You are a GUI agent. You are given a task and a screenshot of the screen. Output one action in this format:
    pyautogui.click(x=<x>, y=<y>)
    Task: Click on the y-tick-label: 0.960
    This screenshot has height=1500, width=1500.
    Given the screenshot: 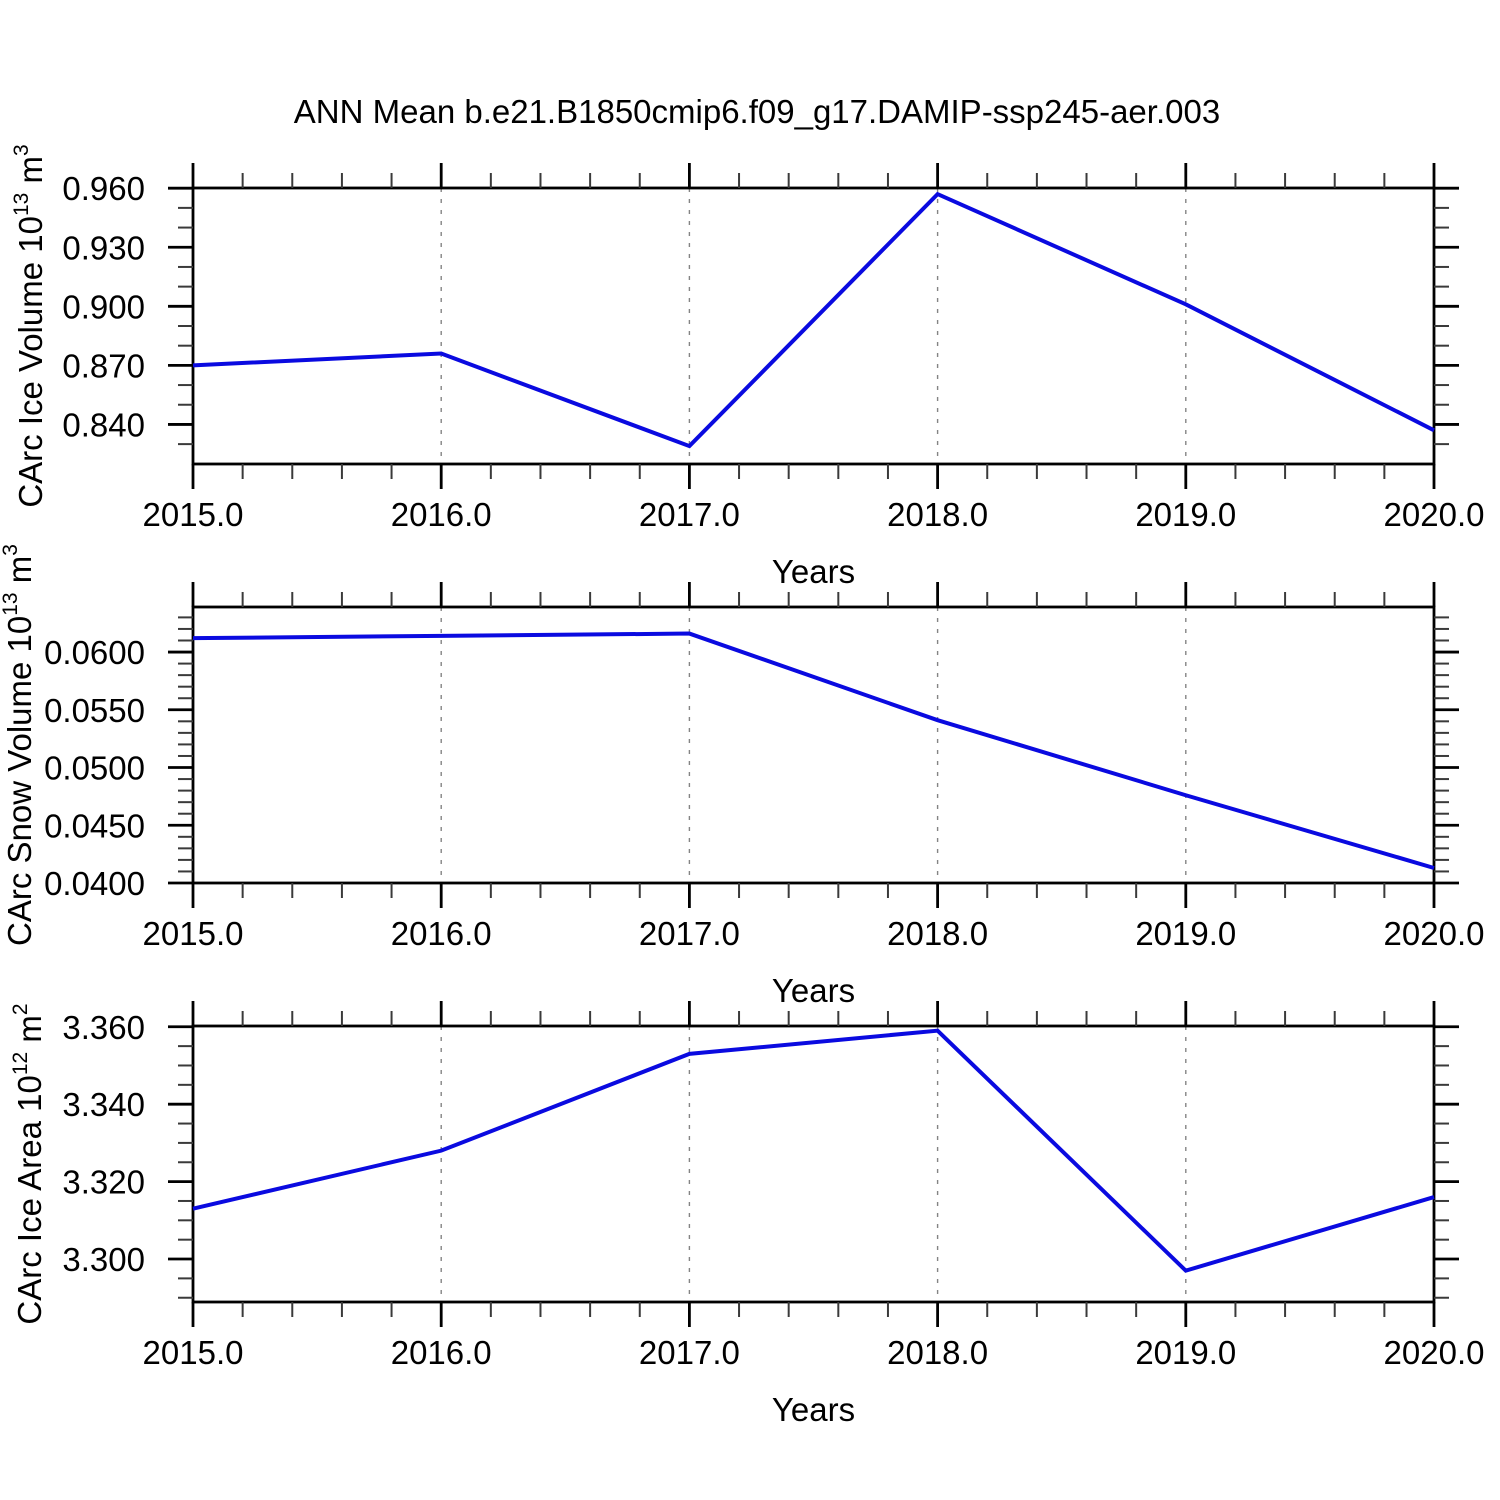 What is the action you would take?
    pyautogui.click(x=103, y=188)
    